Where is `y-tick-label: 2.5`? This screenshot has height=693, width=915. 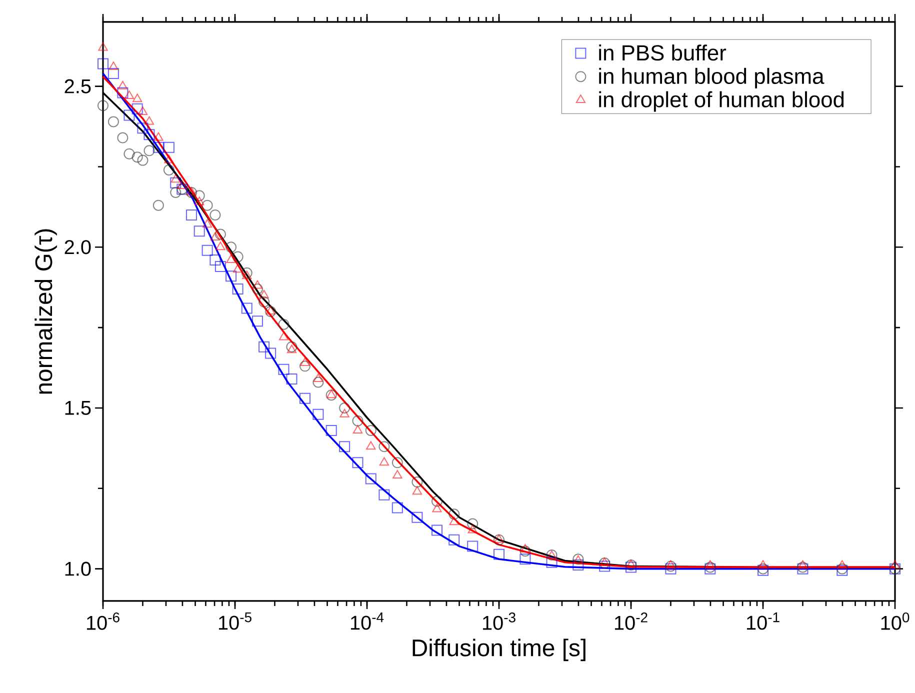
y-tick-label: 2.5 is located at coordinates (77, 86).